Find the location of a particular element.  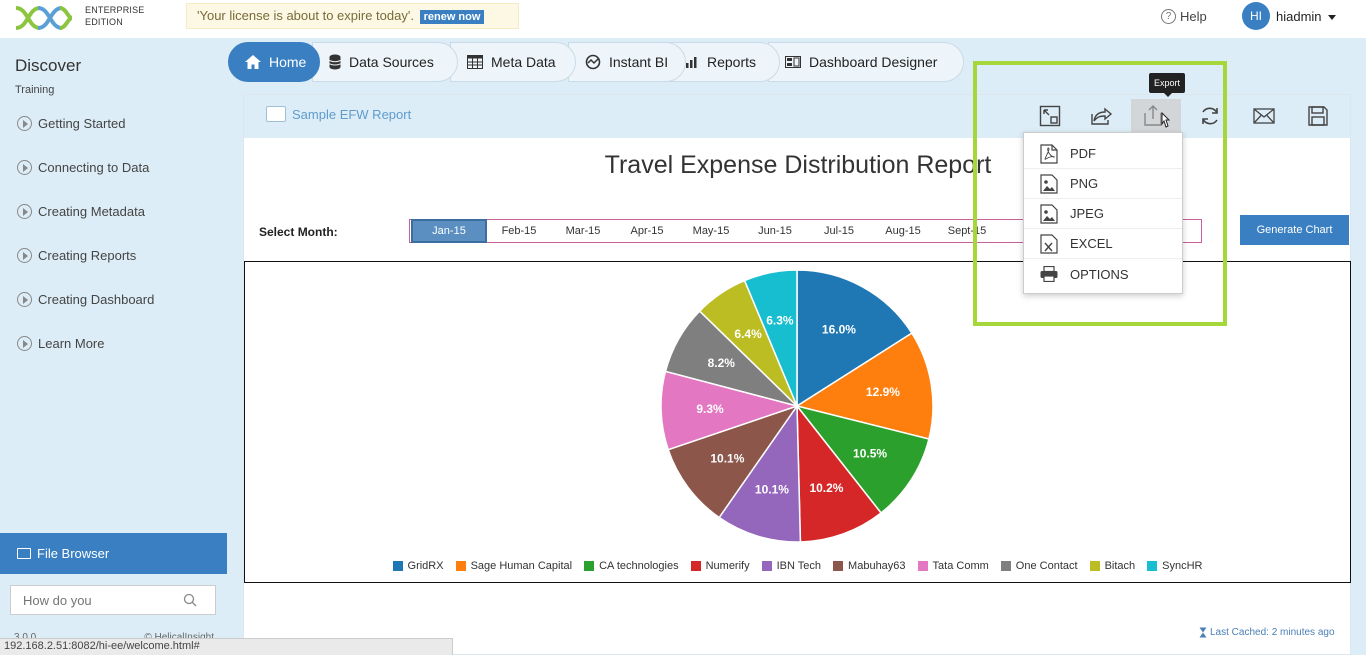

month-option: Mar-15 is located at coordinates (583, 231).